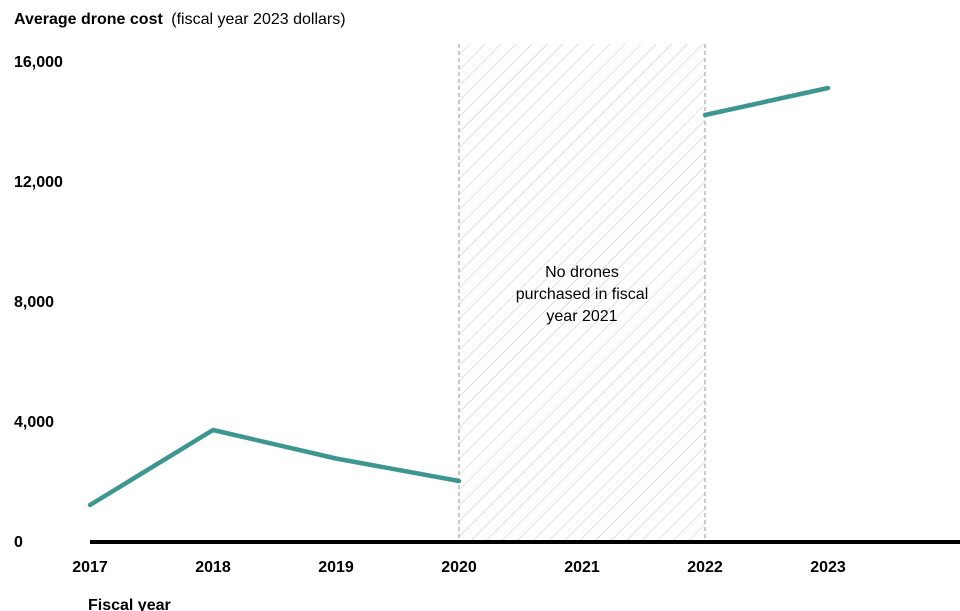 Image resolution: width=960 pixels, height=611 pixels. Describe the element at coordinates (129, 604) in the screenshot. I see `x-axis-title: Fiscal year` at that location.